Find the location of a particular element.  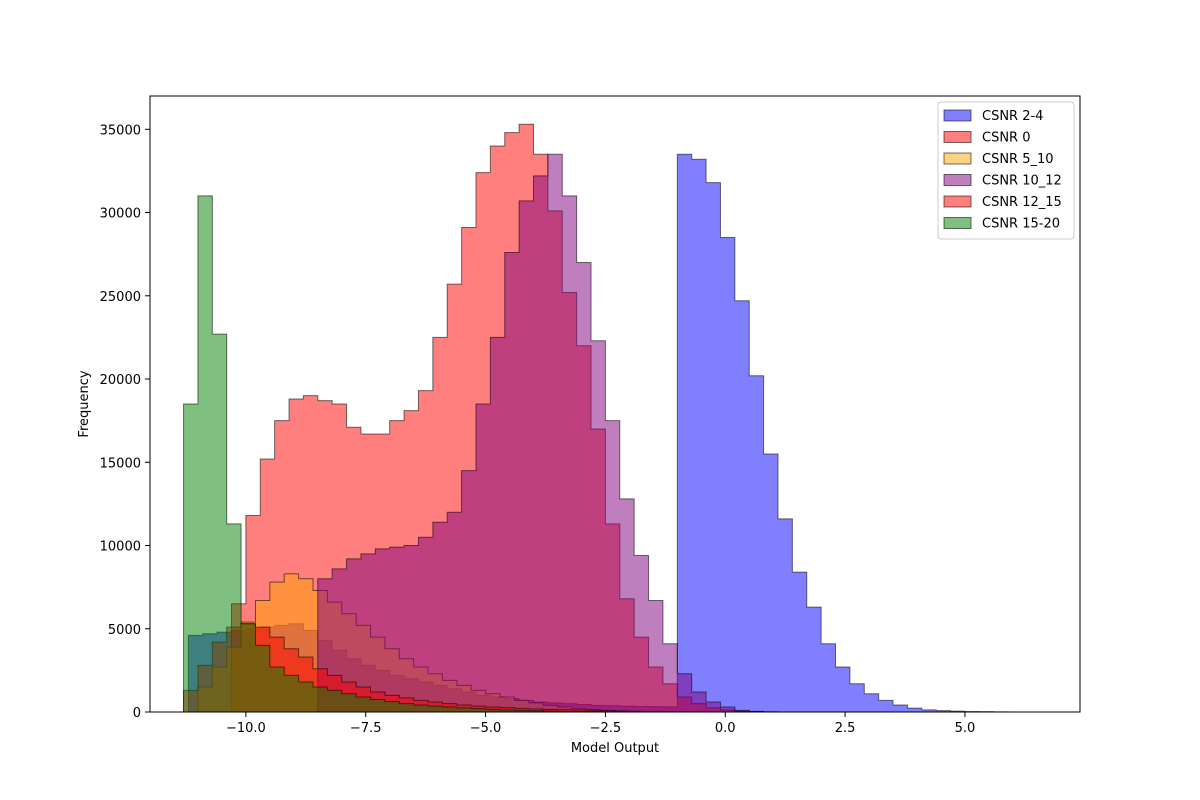

y-tick-label-0: 0 is located at coordinates (137, 713).